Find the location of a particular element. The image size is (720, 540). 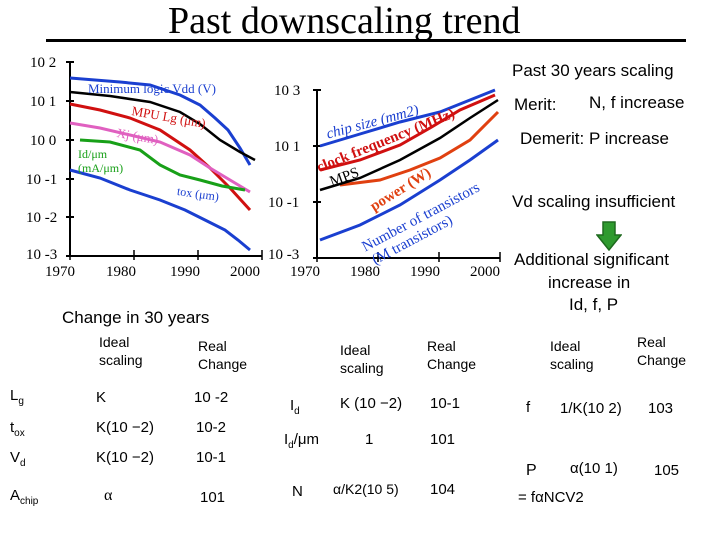

t3-header-real: Real Change is located at coordinates (662, 351).